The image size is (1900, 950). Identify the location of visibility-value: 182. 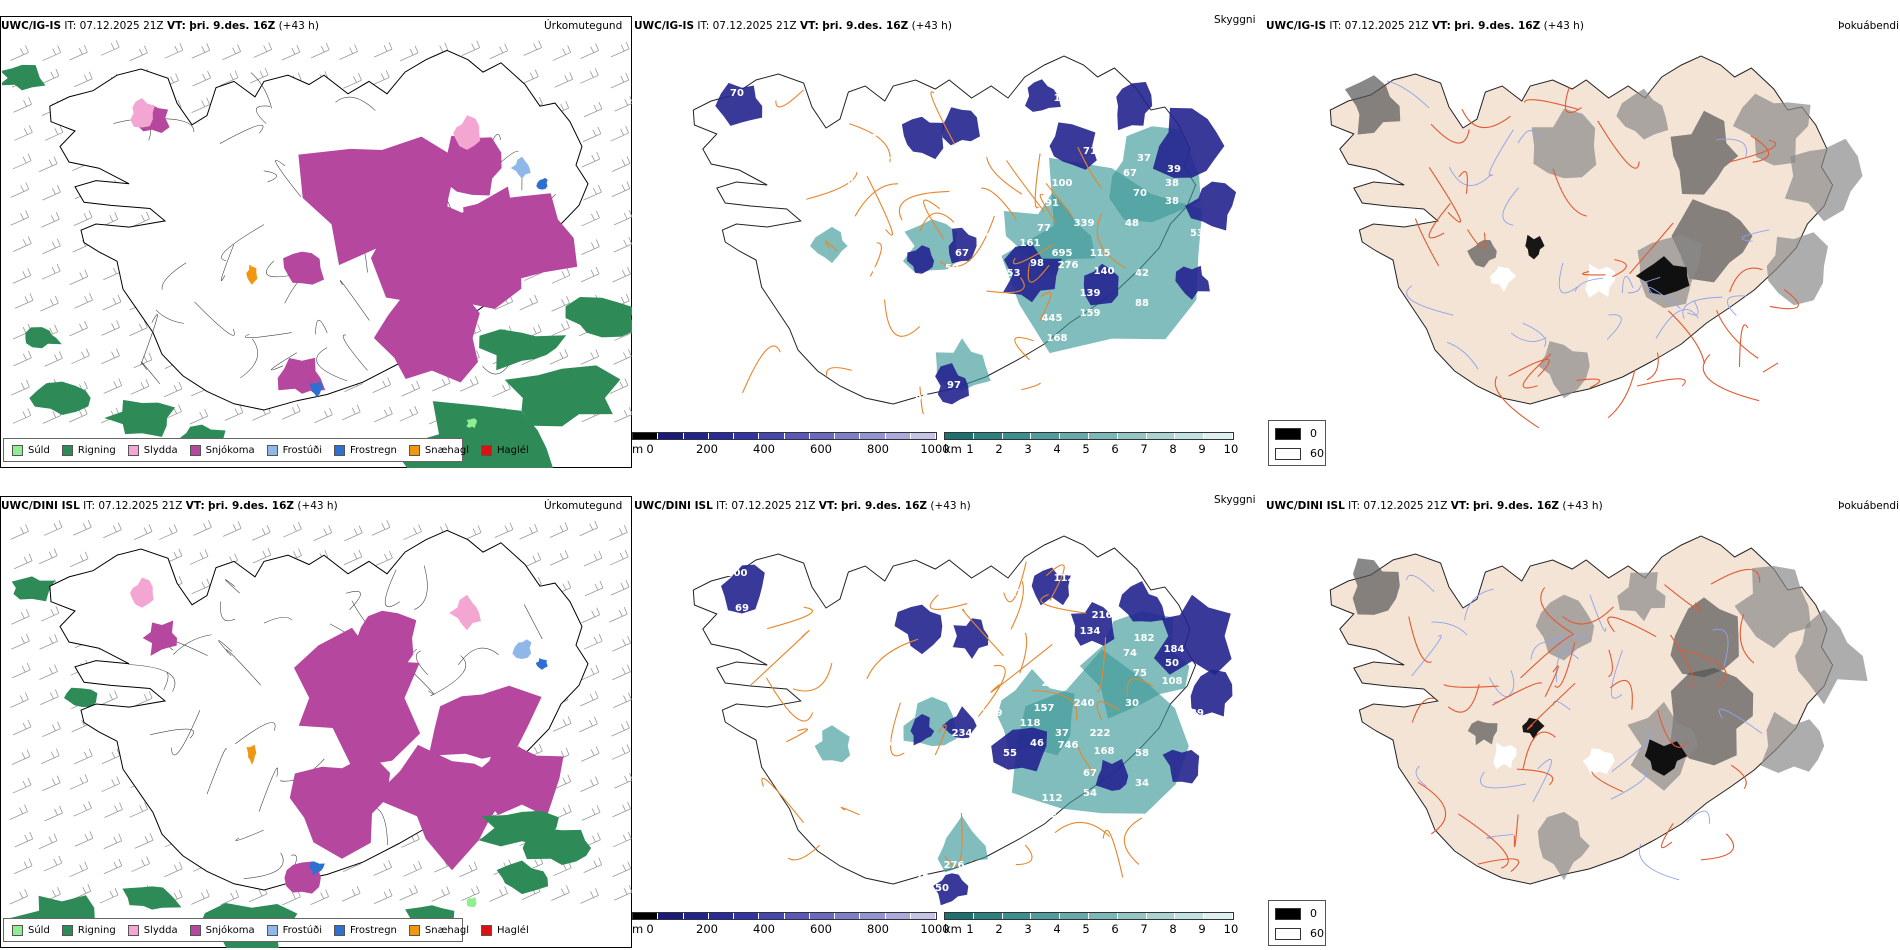
(1144, 638).